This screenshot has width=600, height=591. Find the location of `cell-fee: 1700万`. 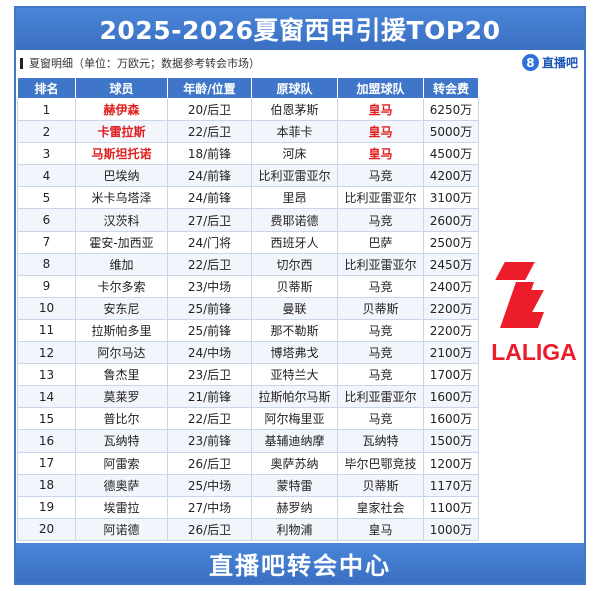

cell-fee: 1700万 is located at coordinates (451, 375).